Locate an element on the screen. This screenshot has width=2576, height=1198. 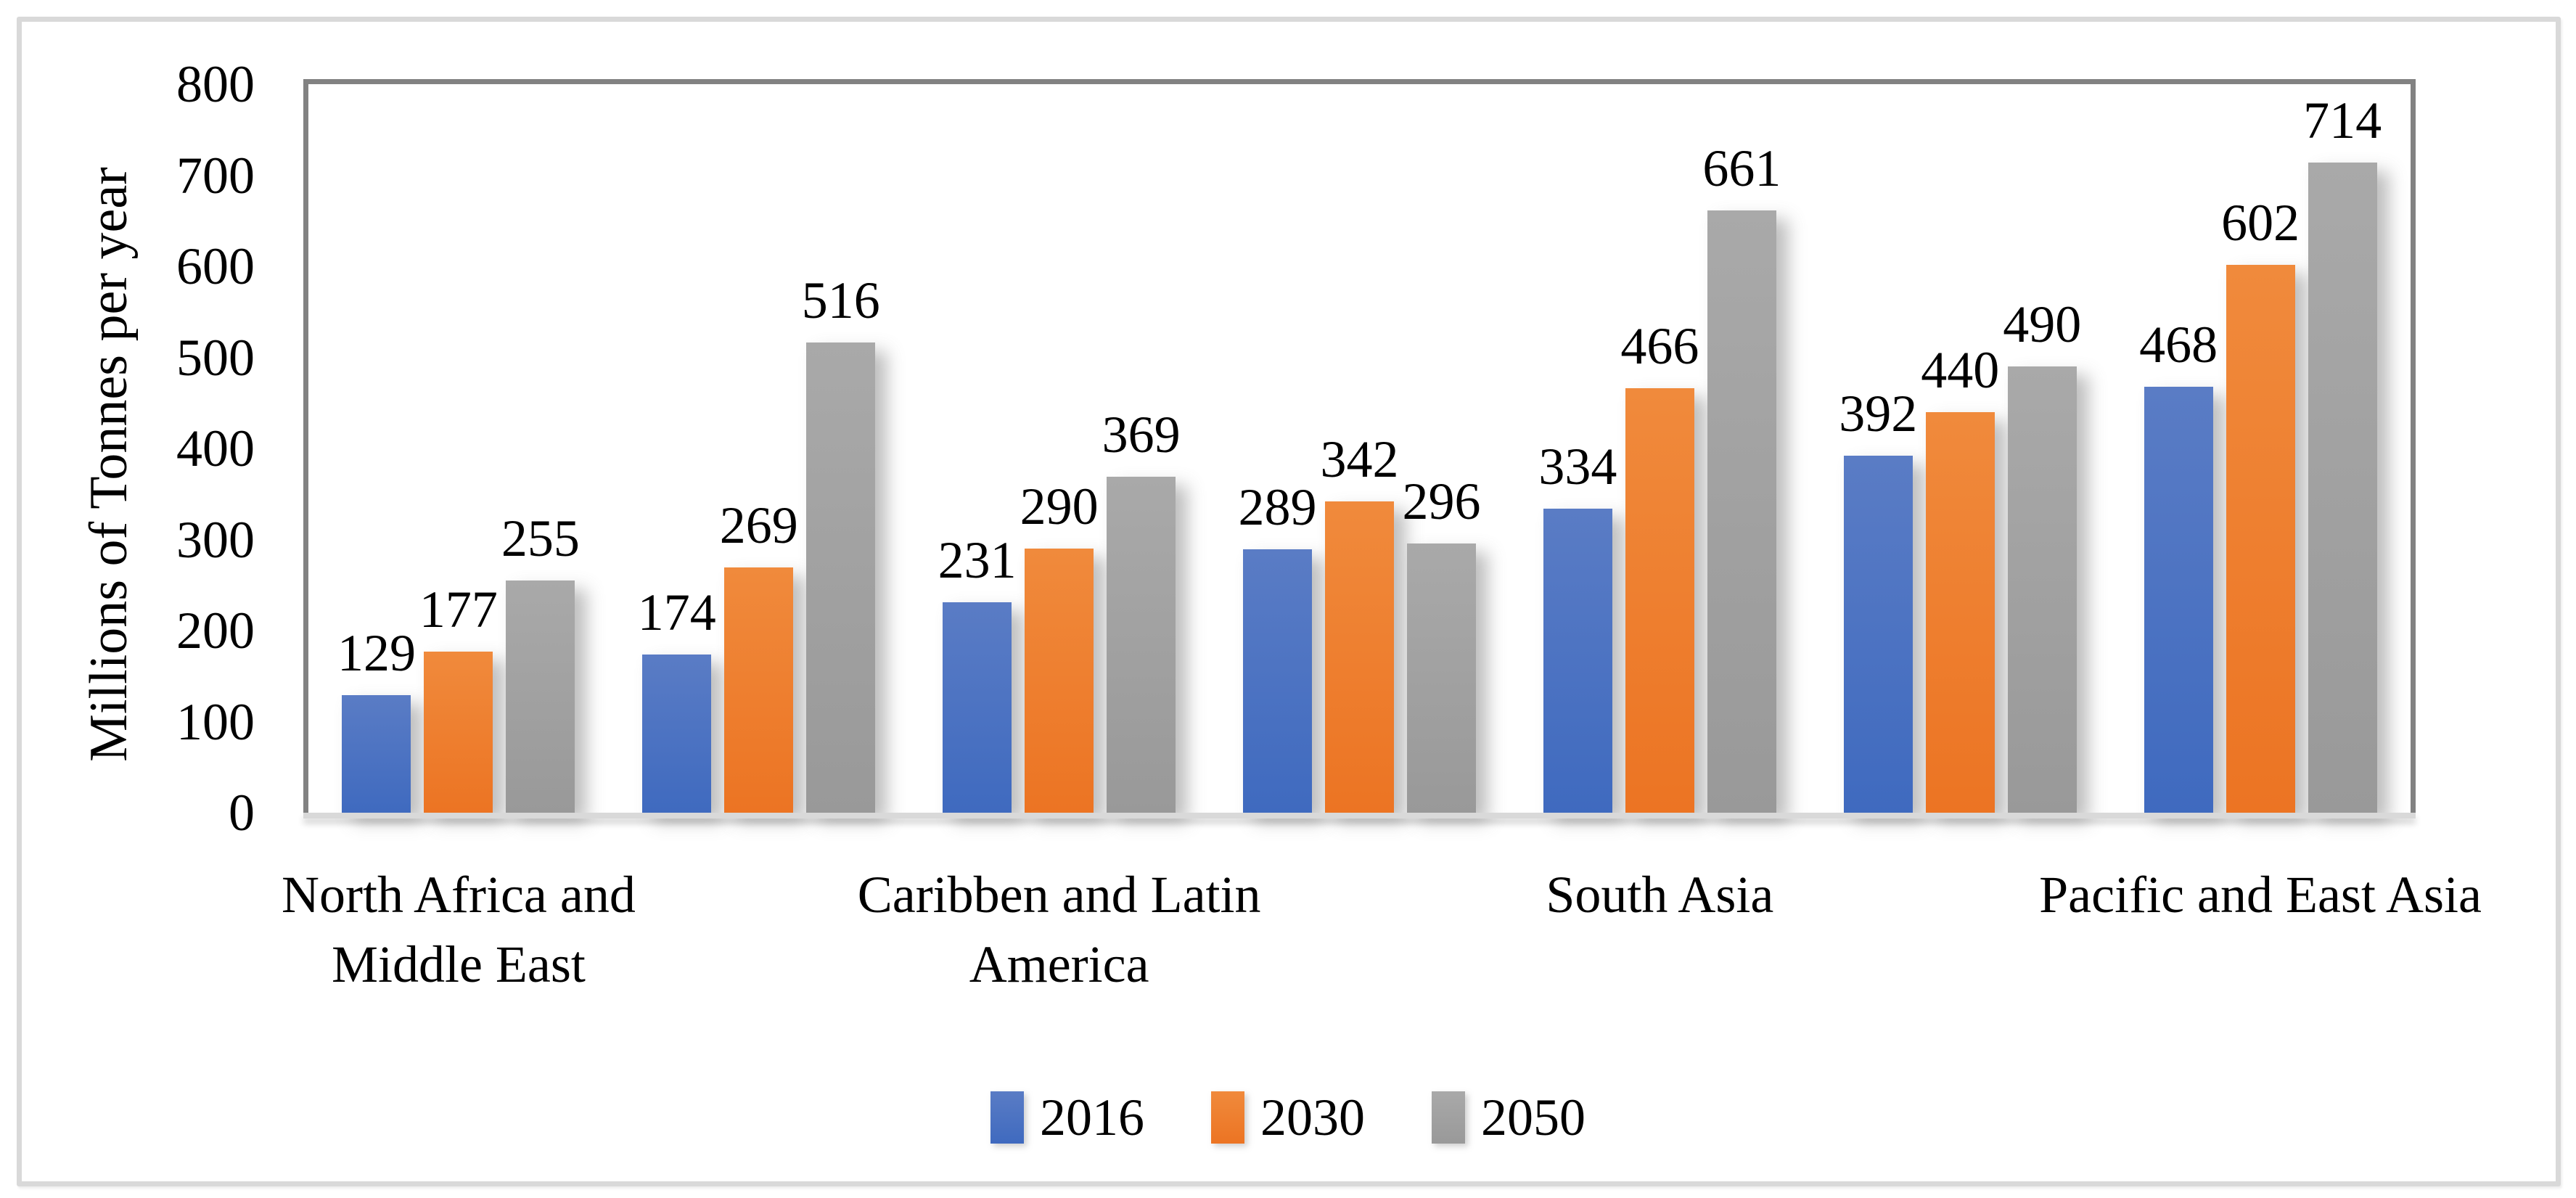
bar-value-label: 468 is located at coordinates (2178, 344).